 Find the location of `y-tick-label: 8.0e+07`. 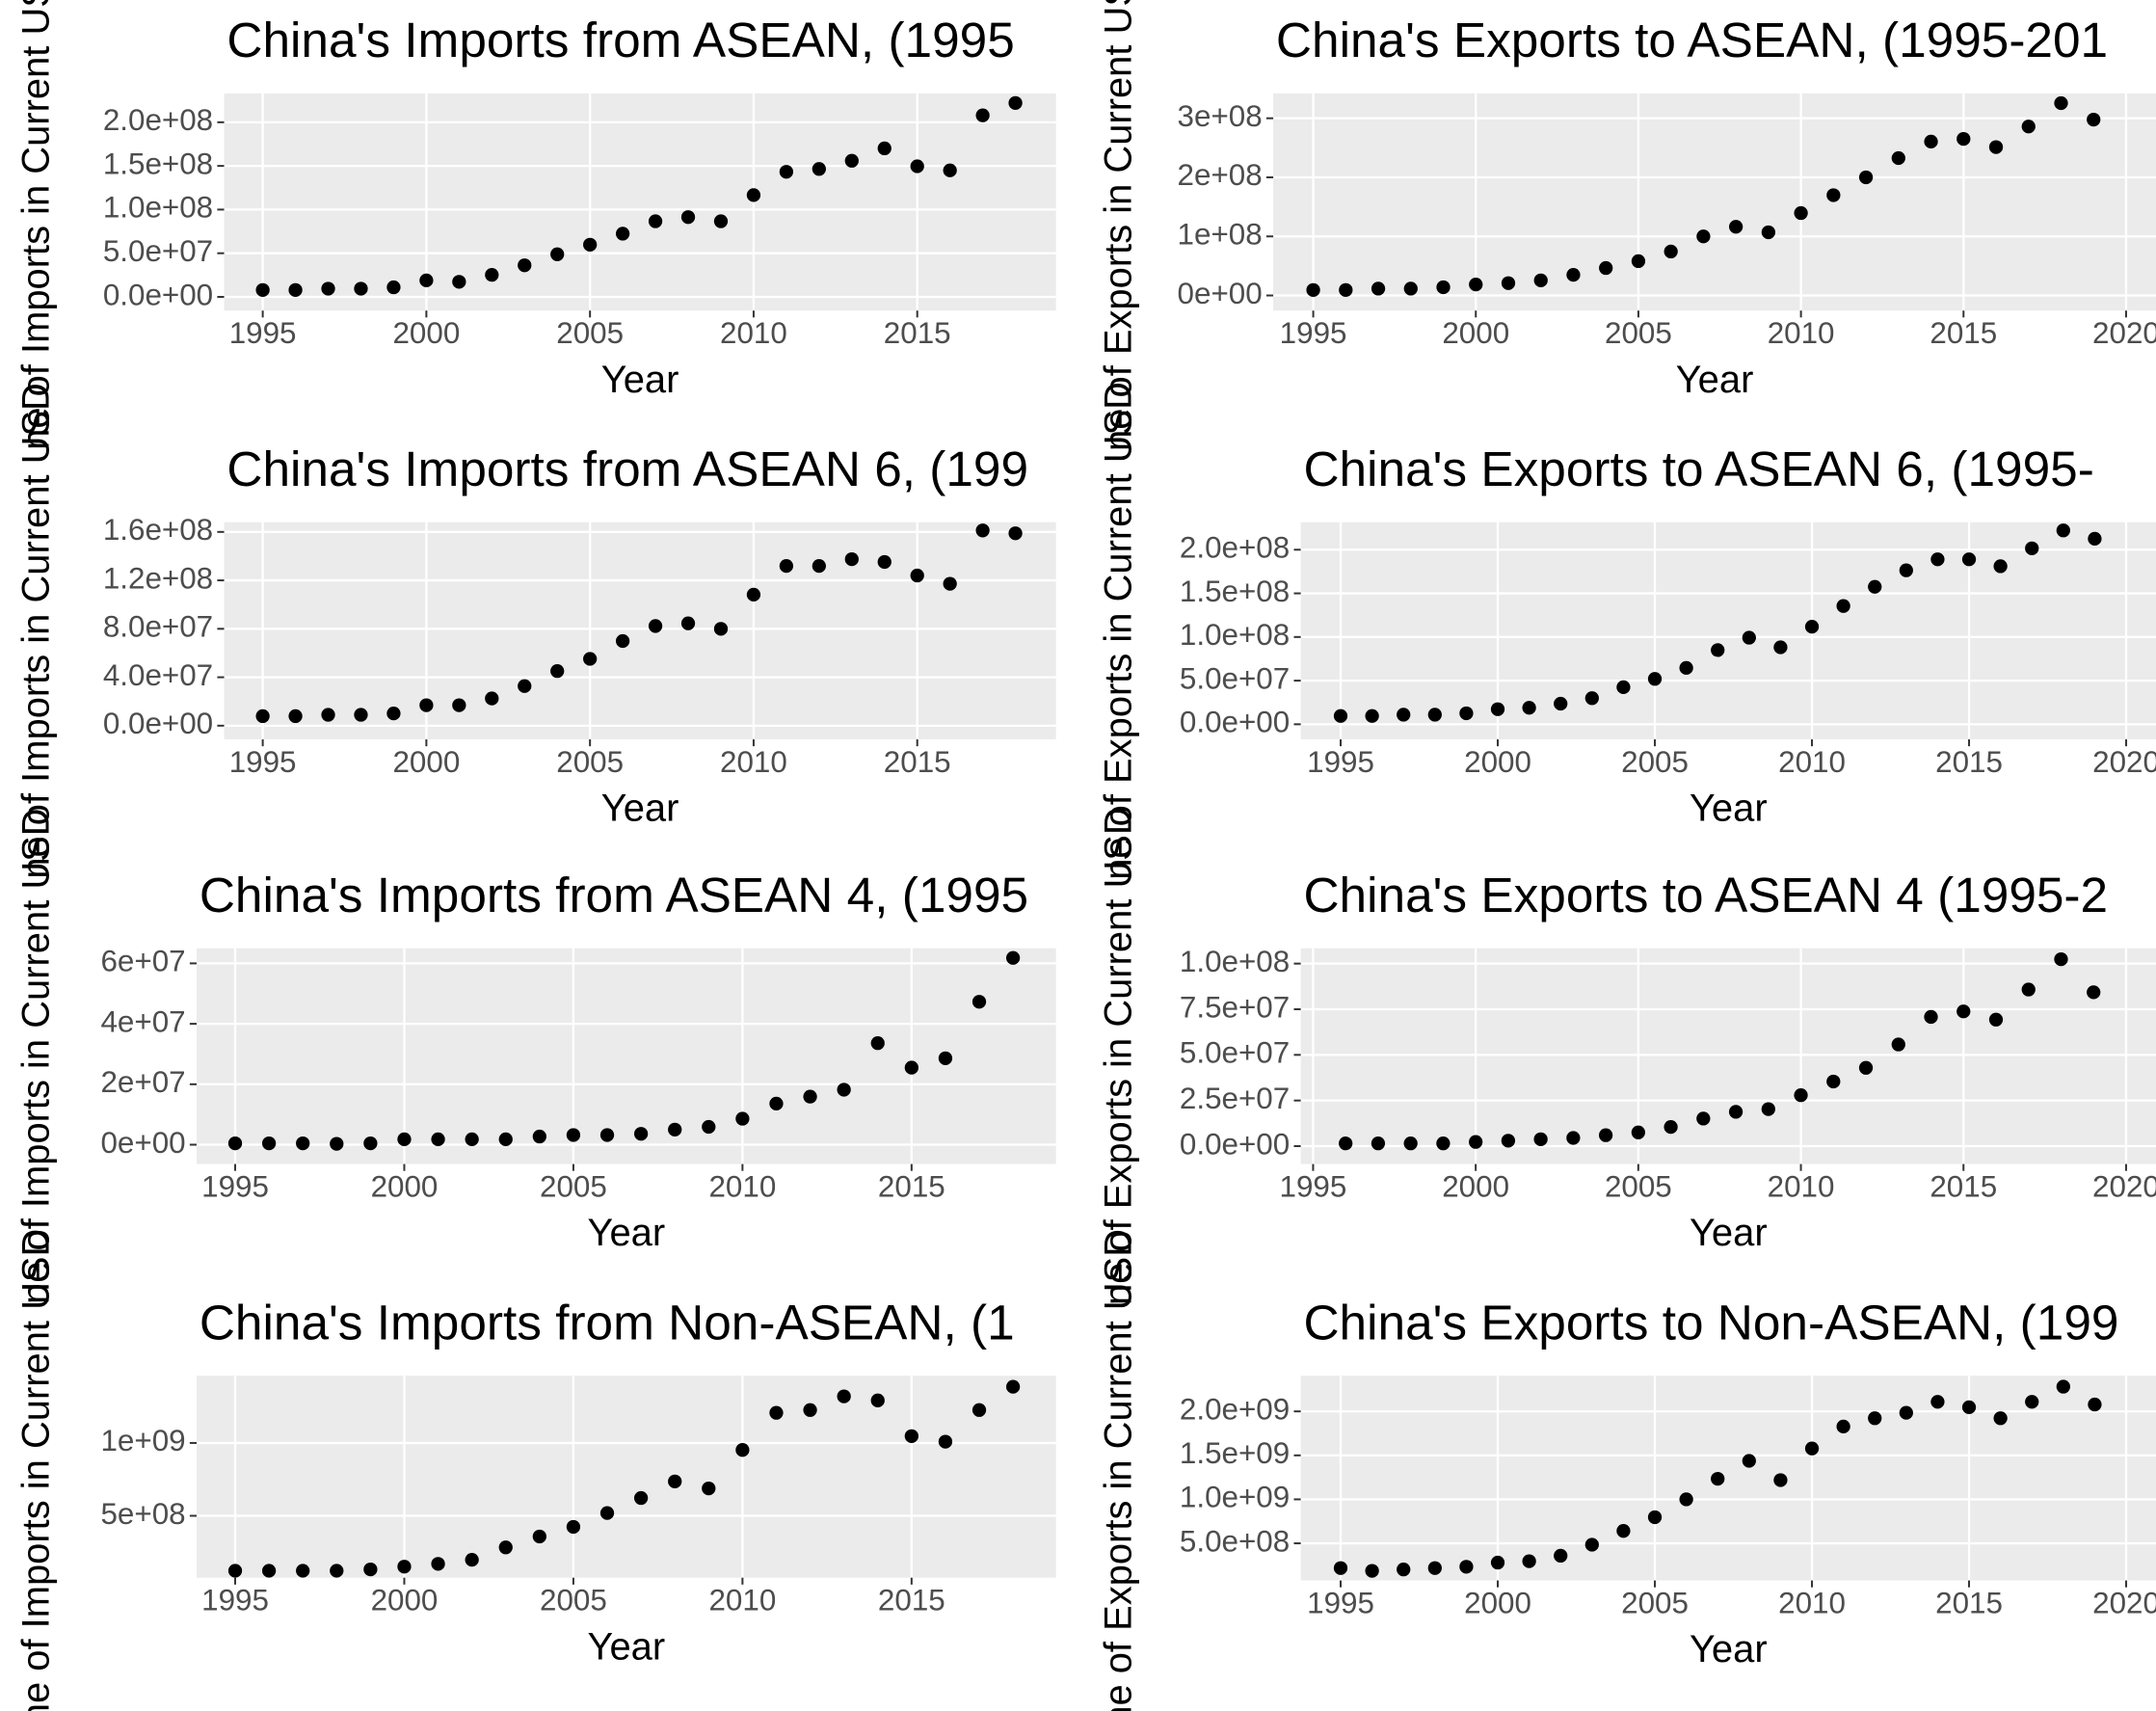

y-tick-label: 8.0e+07 is located at coordinates (158, 627).